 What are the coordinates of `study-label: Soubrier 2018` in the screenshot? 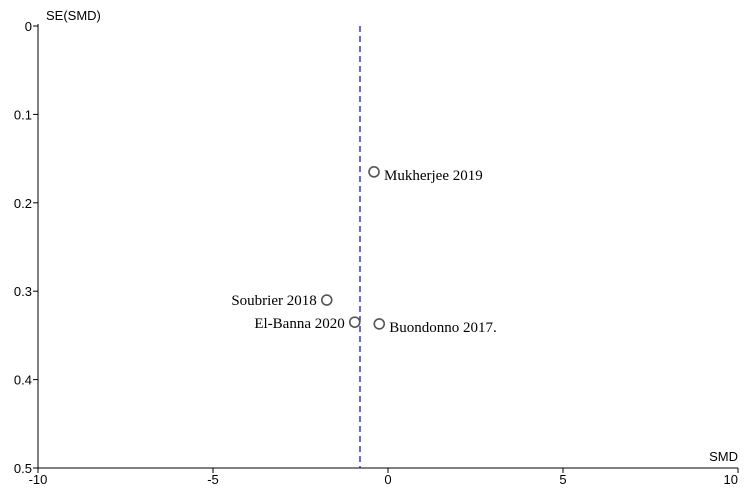 It's located at (273, 301).